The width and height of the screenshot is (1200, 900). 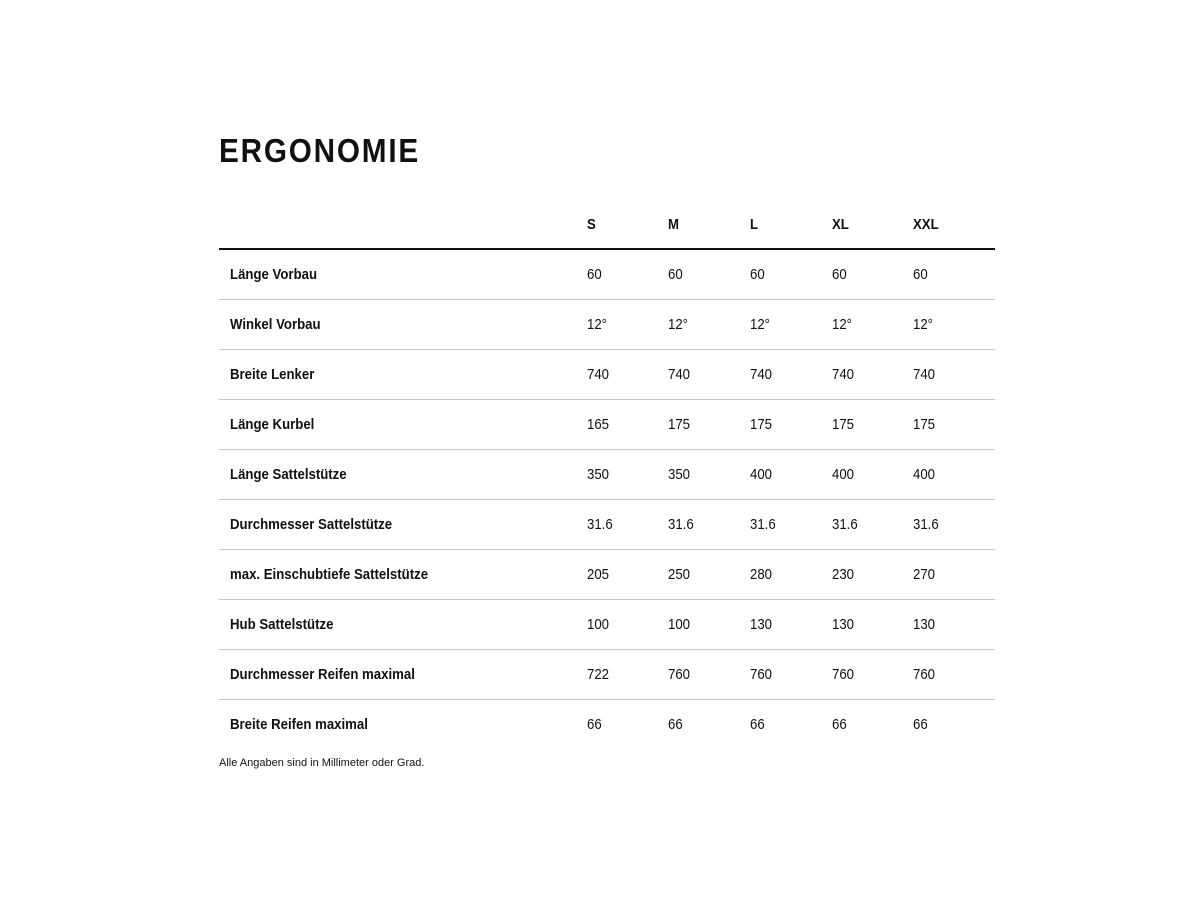 I want to click on cell-value: 165, so click(x=597, y=424).